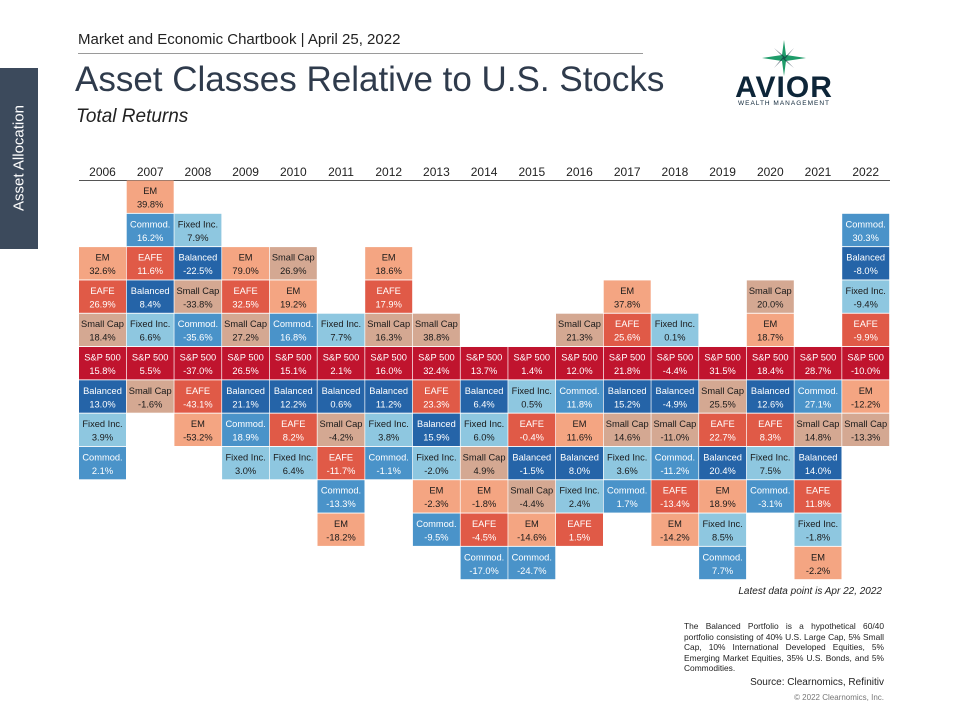  What do you see at coordinates (389, 396) in the screenshot?
I see `cell-2012-balanced` at bounding box center [389, 396].